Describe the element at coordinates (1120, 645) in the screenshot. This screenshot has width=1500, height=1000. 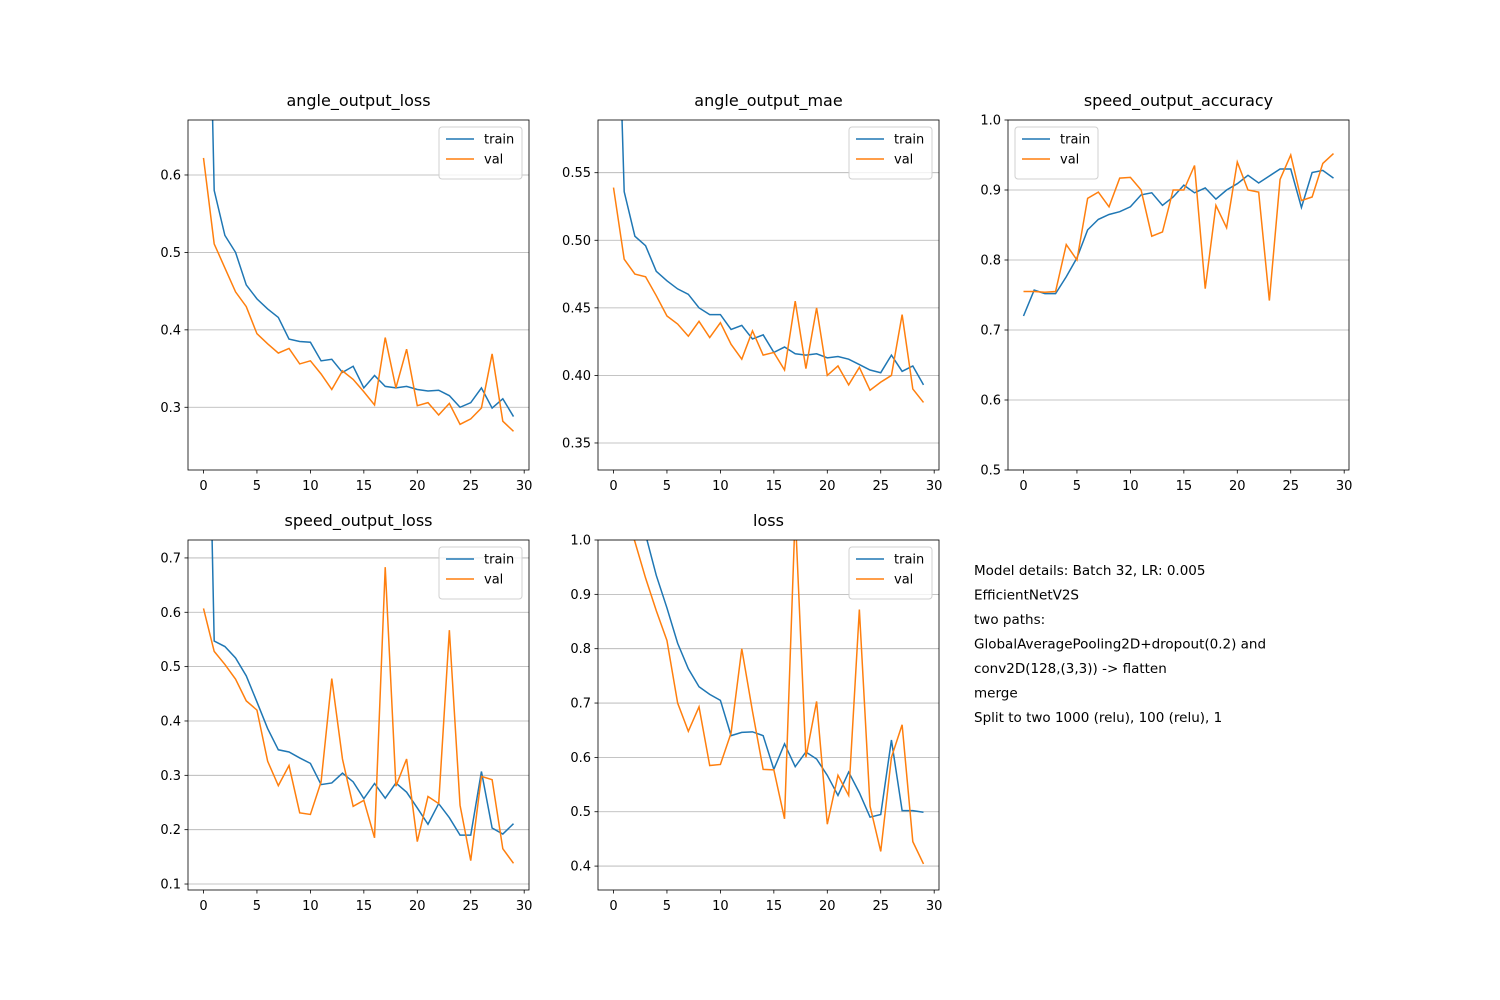
I see `annotation-line: GlobalAveragePooling2D+dropout(0.2) and` at that location.